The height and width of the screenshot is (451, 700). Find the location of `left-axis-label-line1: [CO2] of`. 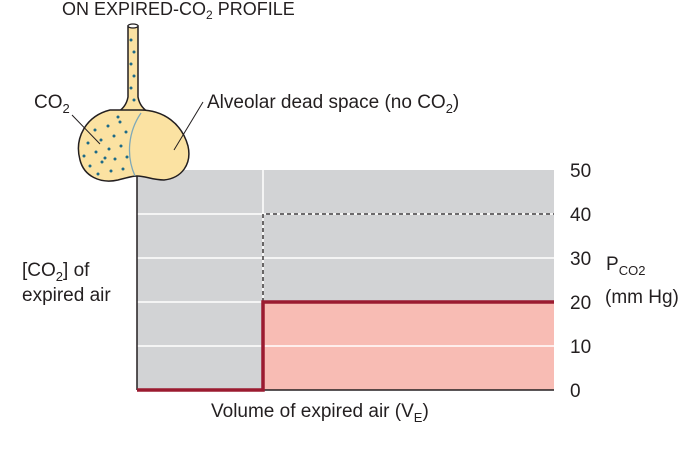

left-axis-label-line1: [CO2] of is located at coordinates (56, 272).